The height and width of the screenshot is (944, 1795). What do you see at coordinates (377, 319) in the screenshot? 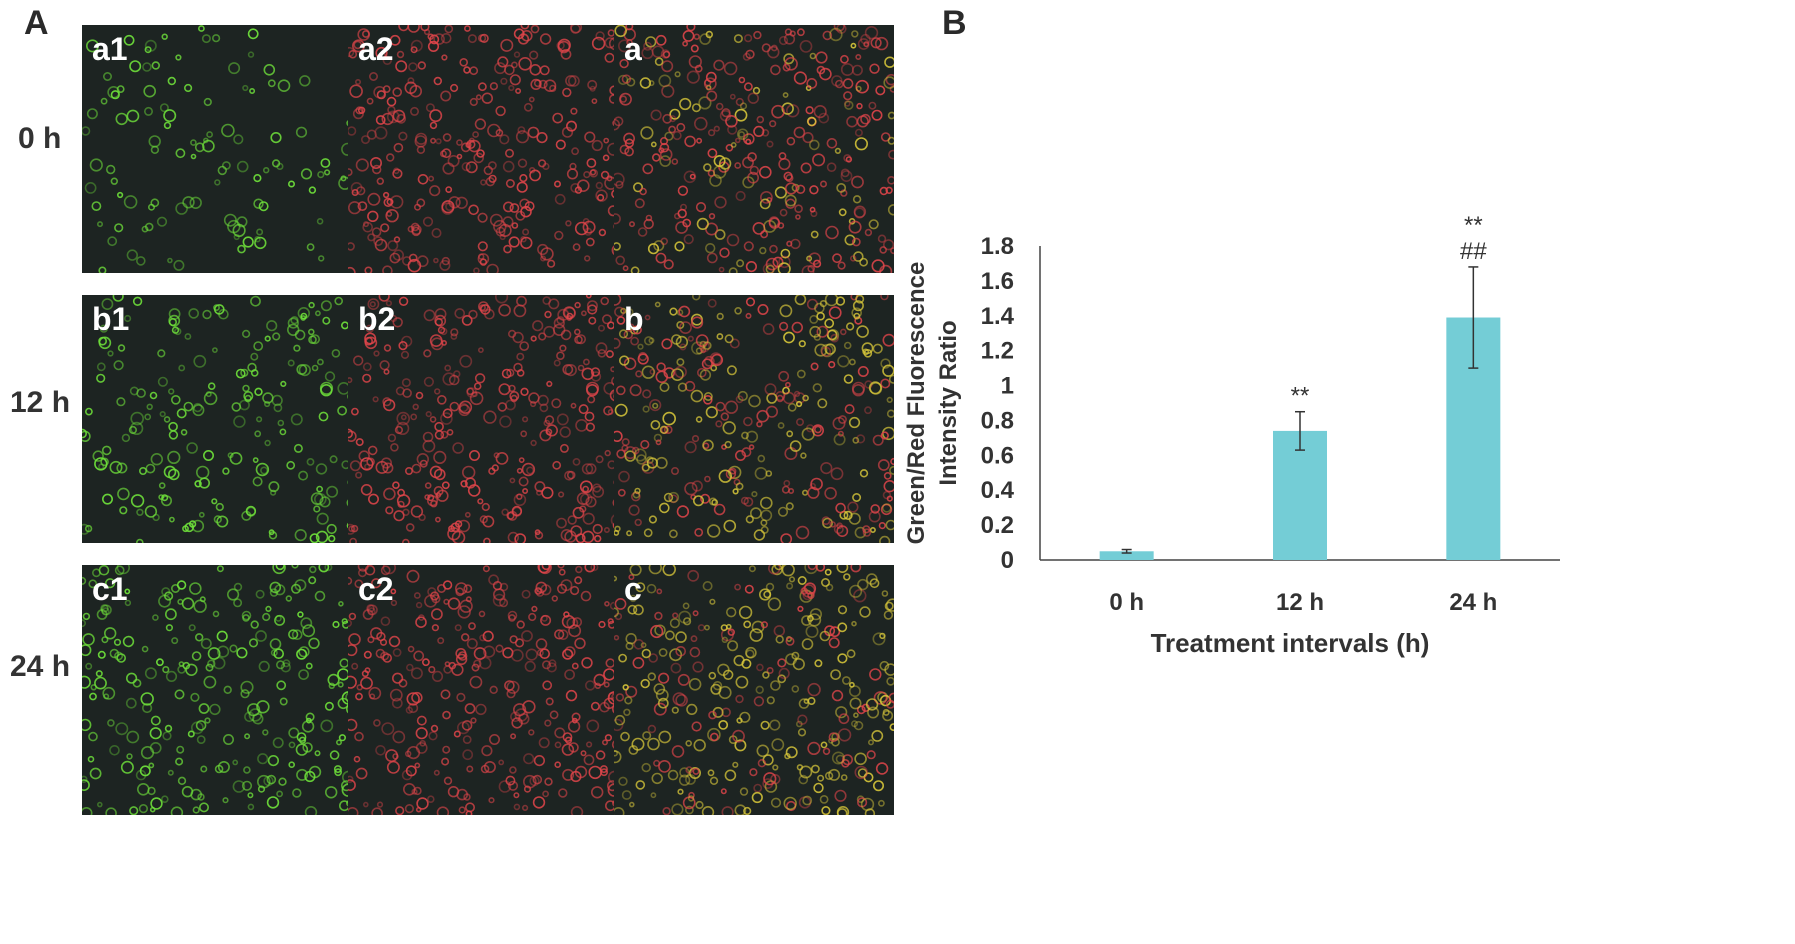
I see `micrograph-label: b2` at bounding box center [377, 319].